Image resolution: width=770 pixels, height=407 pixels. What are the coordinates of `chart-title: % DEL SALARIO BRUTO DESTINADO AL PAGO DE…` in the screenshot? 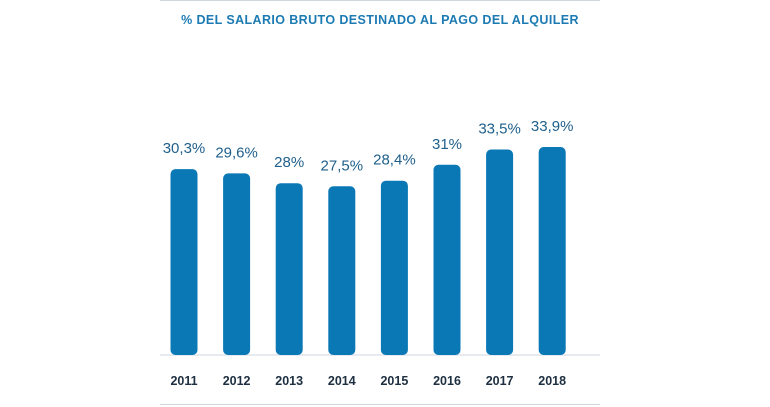 It's located at (380, 20).